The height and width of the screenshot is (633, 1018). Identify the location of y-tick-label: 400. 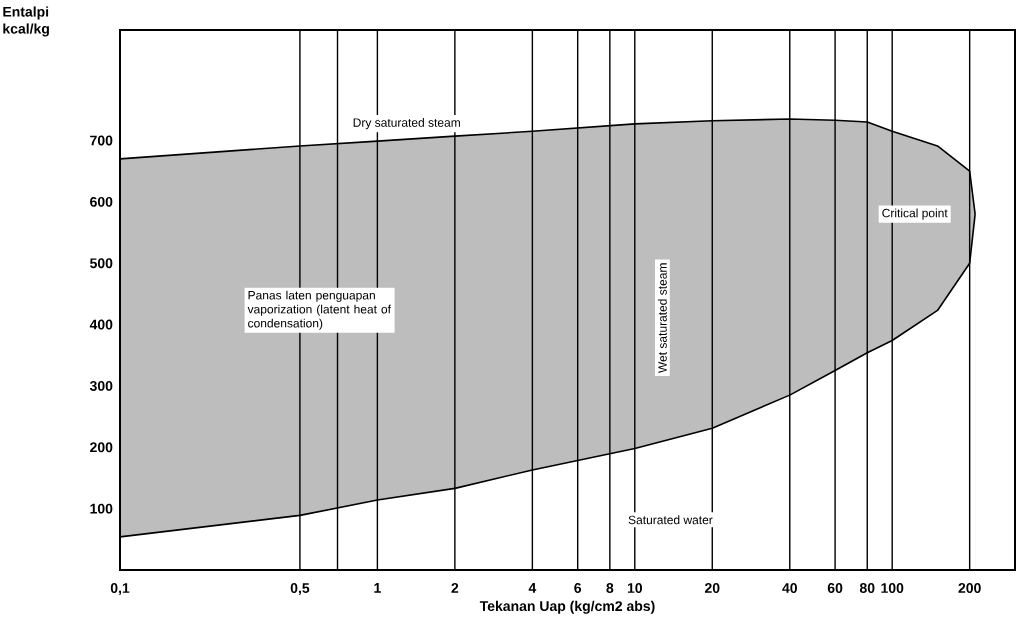
(101, 324).